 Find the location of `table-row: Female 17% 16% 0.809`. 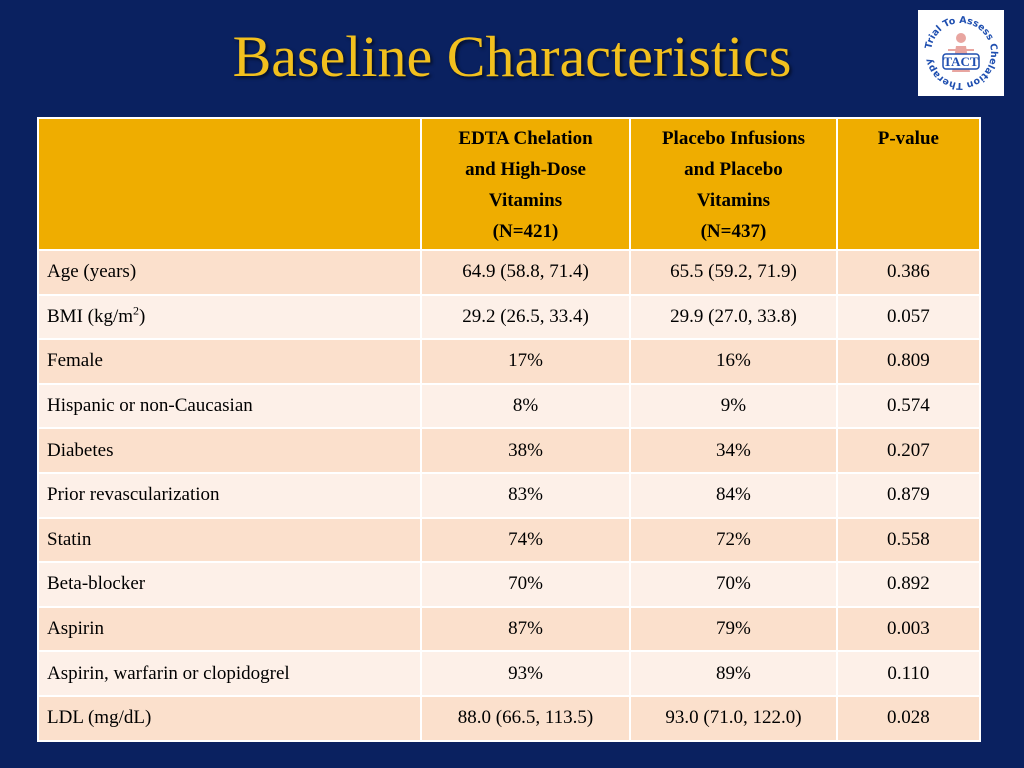

table-row: Female 17% 16% 0.809 is located at coordinates (509, 361).